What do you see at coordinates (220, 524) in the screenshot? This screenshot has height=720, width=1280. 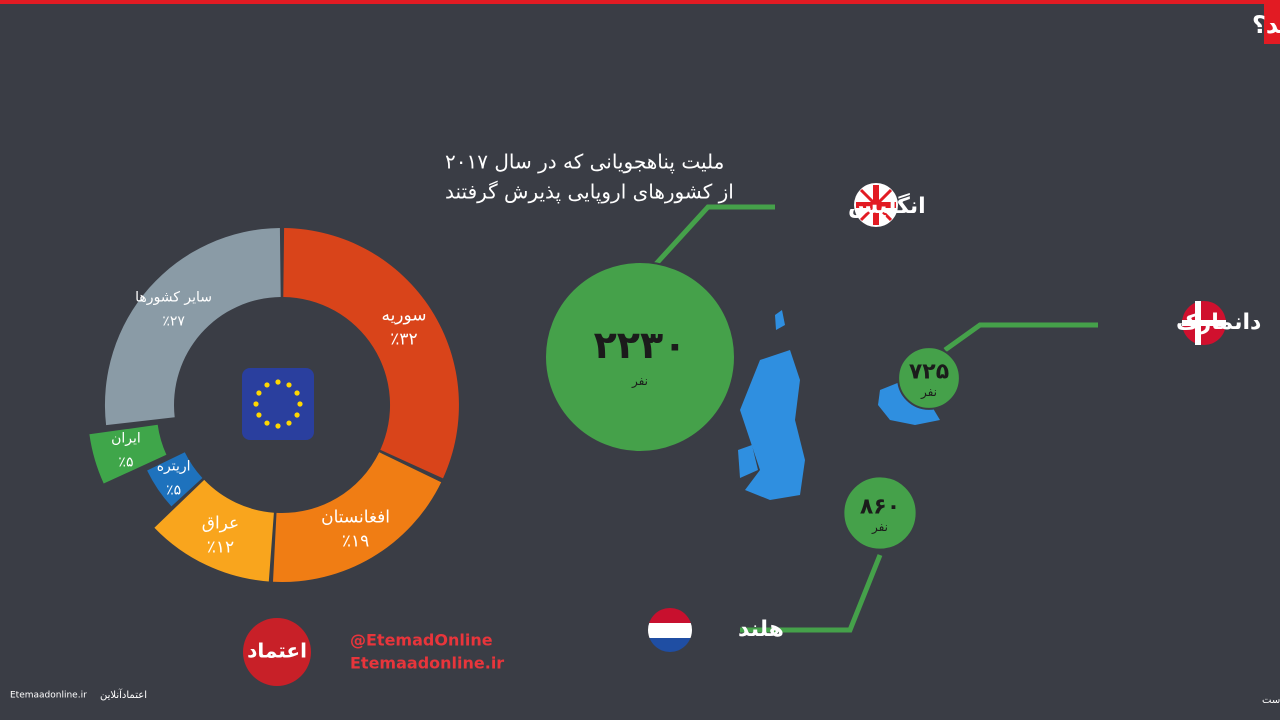 I see `segment-label: عراق` at bounding box center [220, 524].